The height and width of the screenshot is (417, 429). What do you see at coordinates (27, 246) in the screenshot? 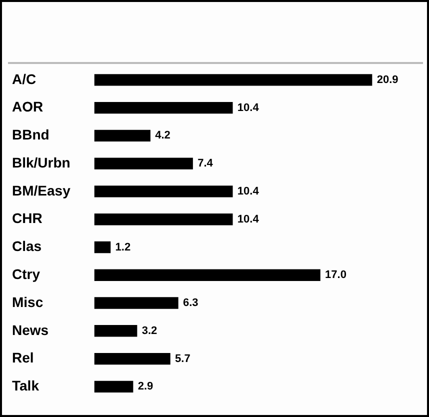
I see `y-tick-label: Clas` at bounding box center [27, 246].